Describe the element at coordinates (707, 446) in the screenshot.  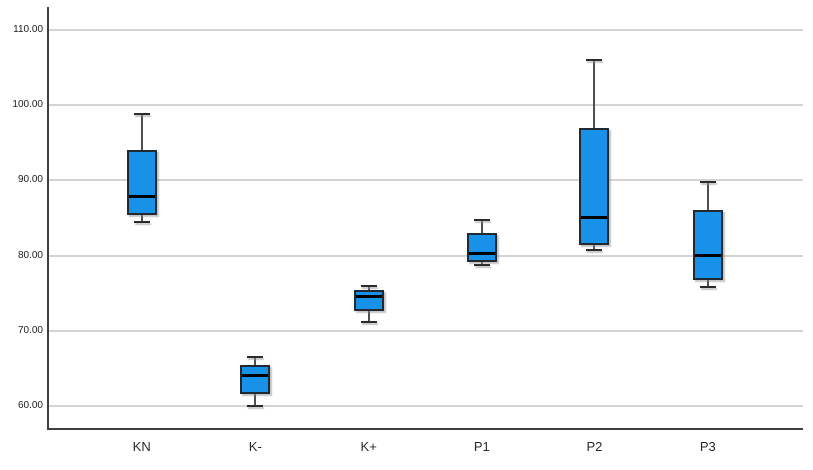
I see `x-axis-tick-label: P3` at that location.